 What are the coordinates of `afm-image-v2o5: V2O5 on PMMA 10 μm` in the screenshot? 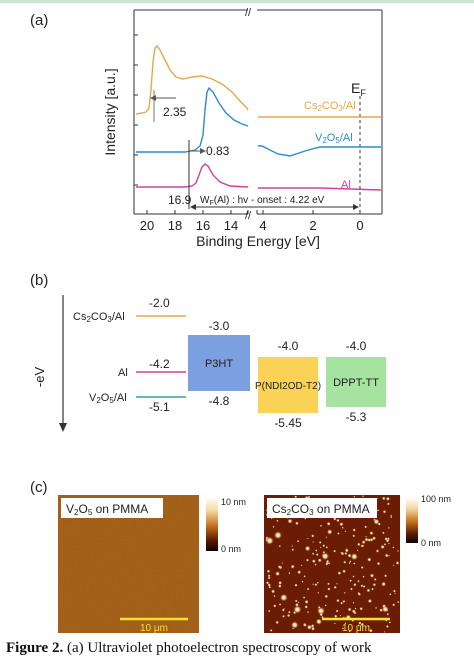 It's located at (128, 564).